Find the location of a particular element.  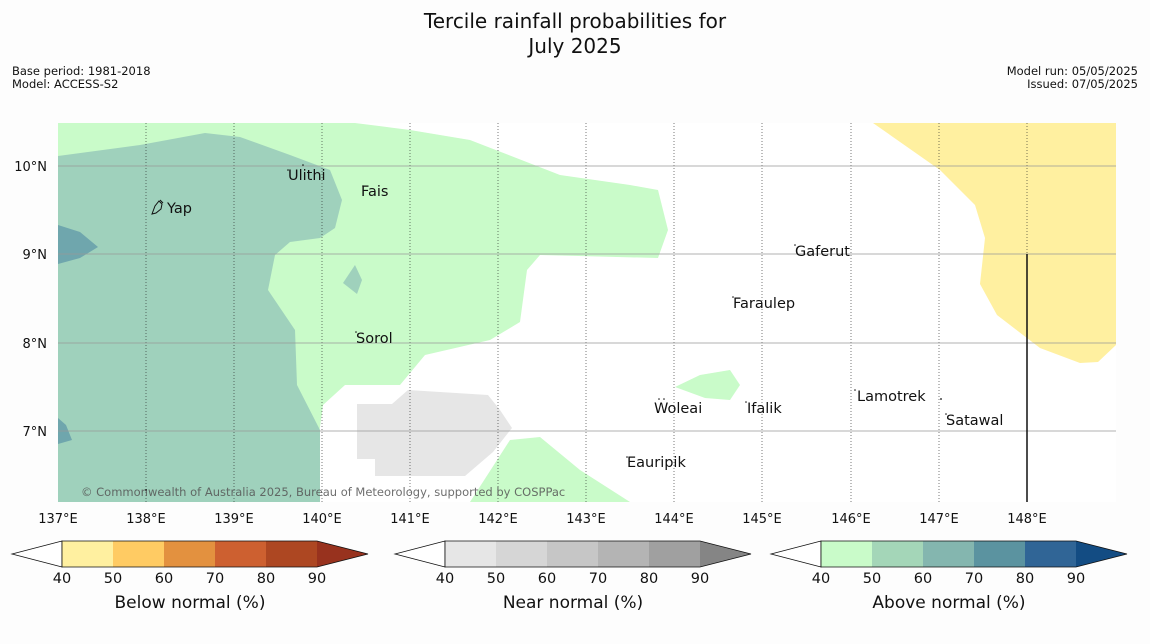

cb-above-tick-70: 70 is located at coordinates (974, 579).